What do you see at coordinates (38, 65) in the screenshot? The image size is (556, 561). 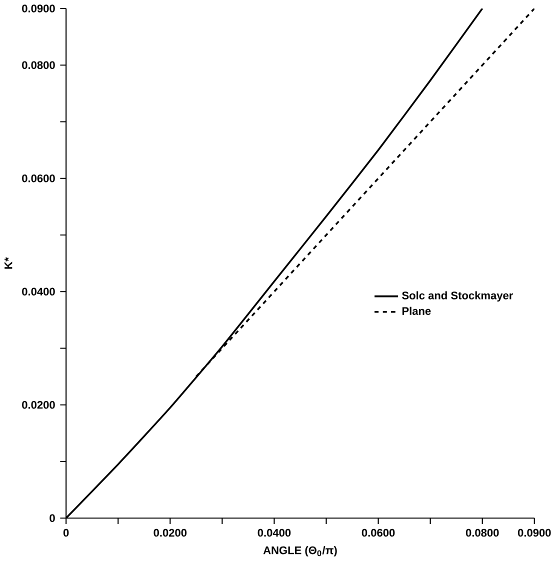 I see `y-tick-label: 0.0800` at bounding box center [38, 65].